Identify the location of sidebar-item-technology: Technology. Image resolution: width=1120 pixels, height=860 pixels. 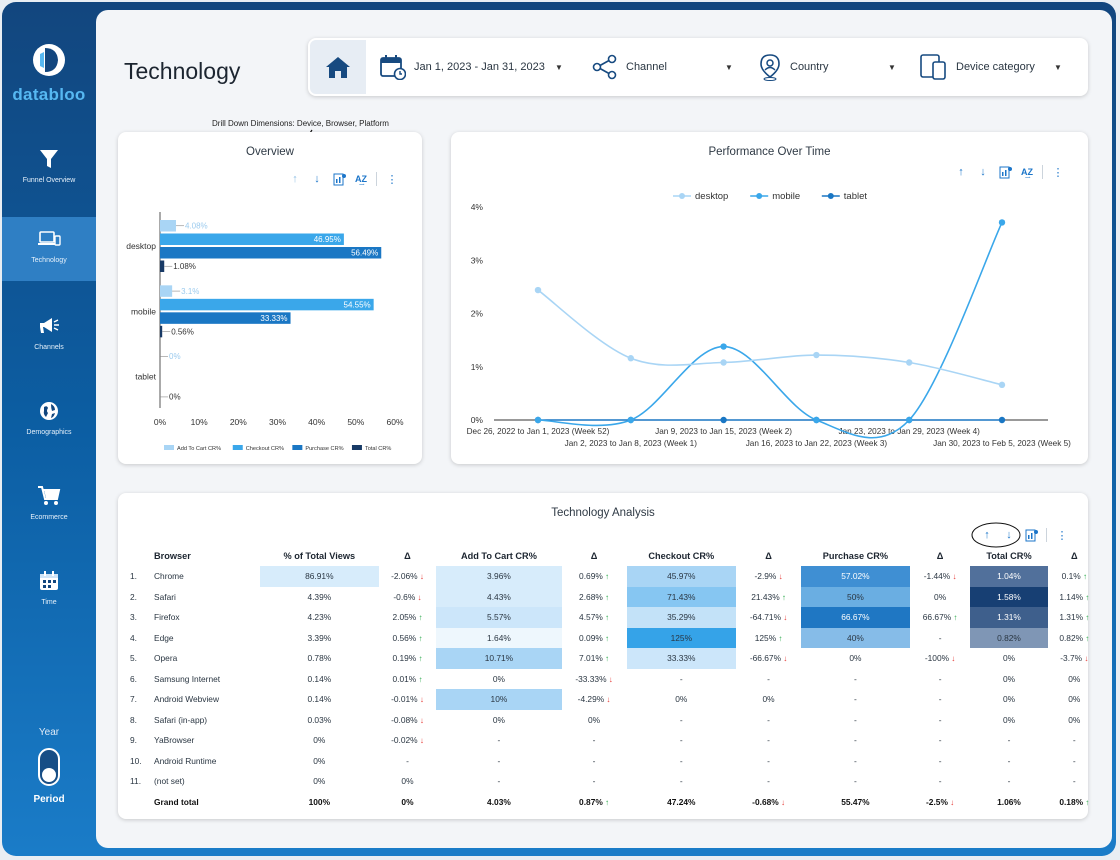
(49, 249).